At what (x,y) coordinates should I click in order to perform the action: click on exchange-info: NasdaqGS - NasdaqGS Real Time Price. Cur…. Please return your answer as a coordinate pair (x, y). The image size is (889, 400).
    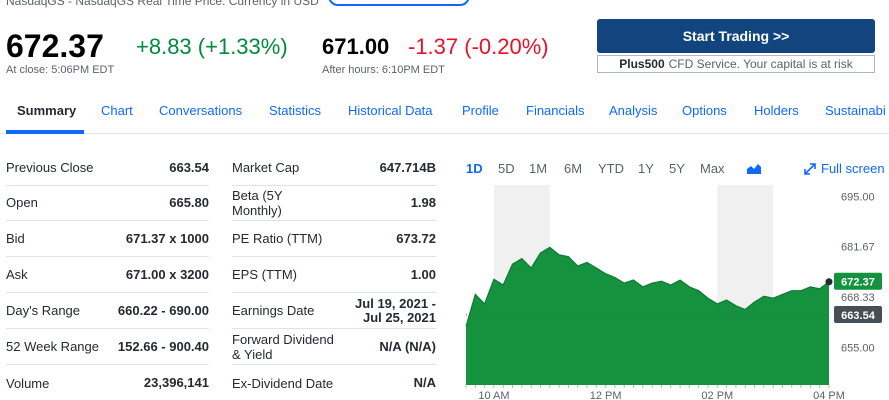
    Looking at the image, I should click on (162, 4).